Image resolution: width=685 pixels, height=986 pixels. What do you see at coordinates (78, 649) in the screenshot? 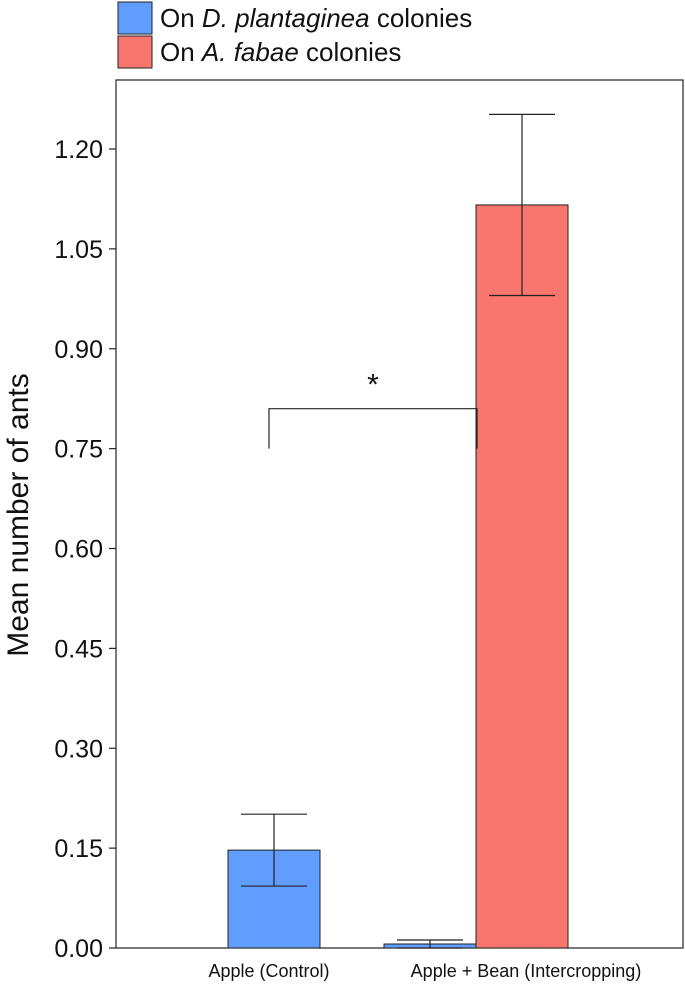
I see `y-tick-label: 0.45` at bounding box center [78, 649].